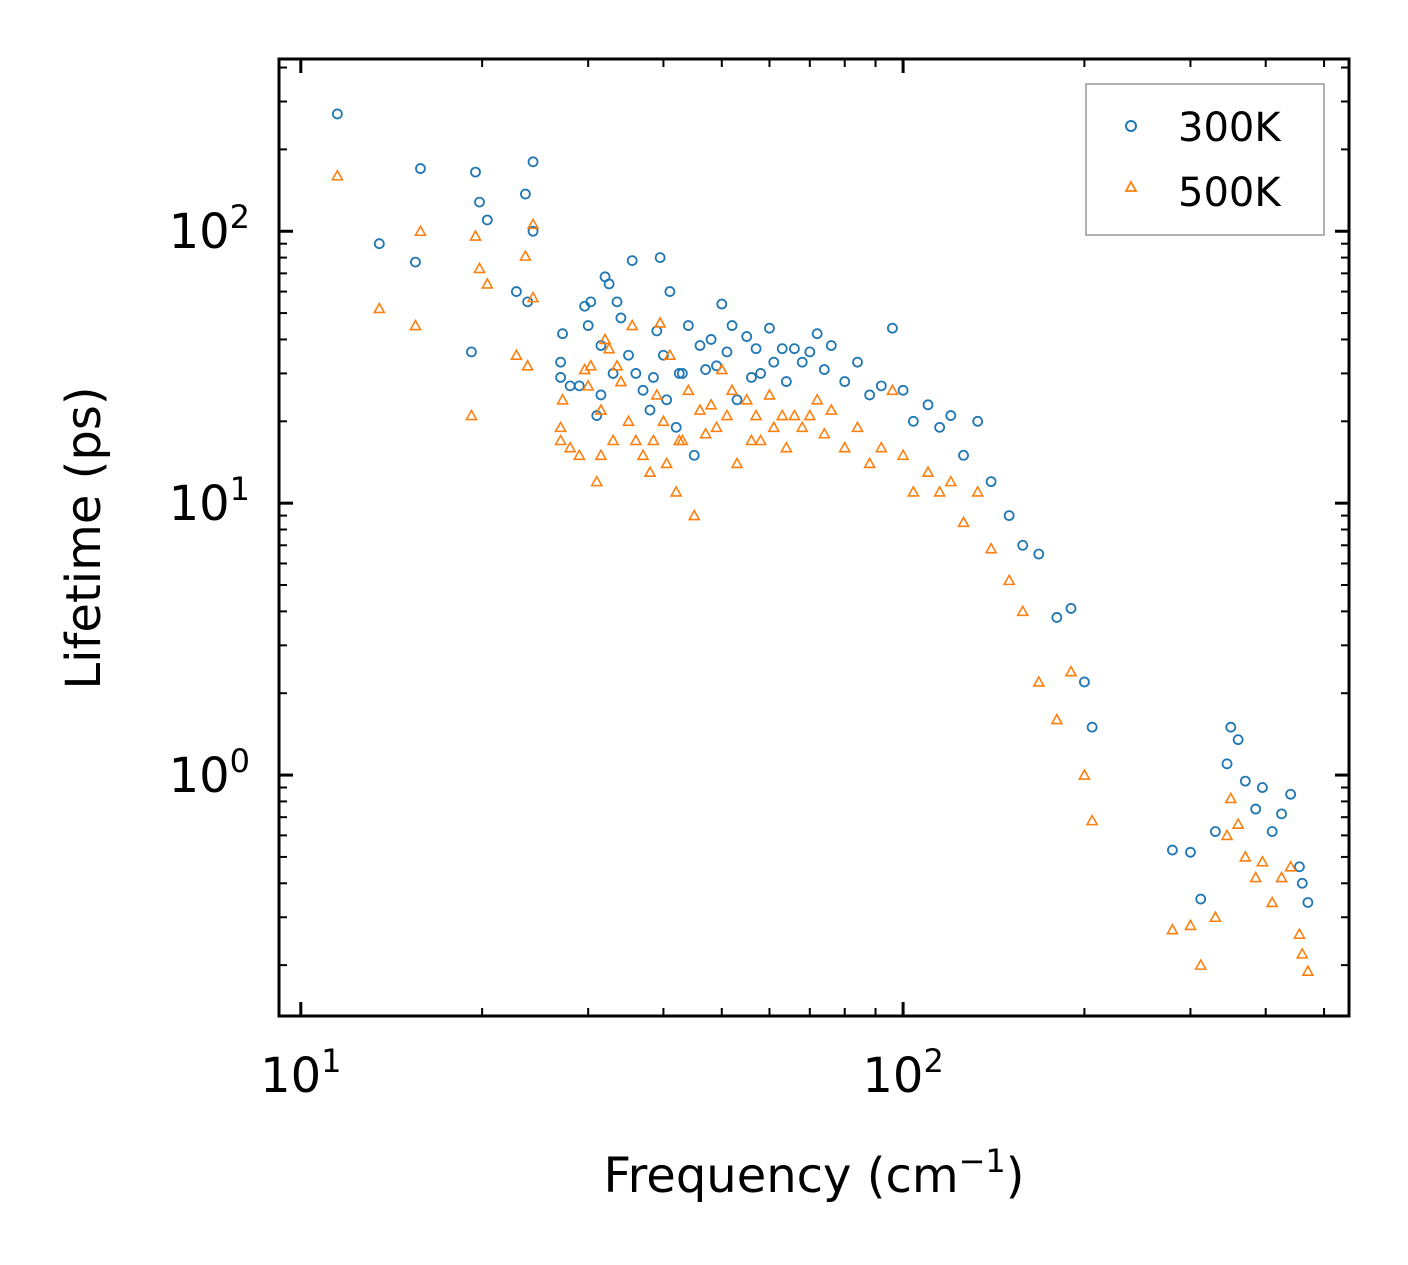  I want to click on x-tick-label-10: 101, so click(300, 1073).